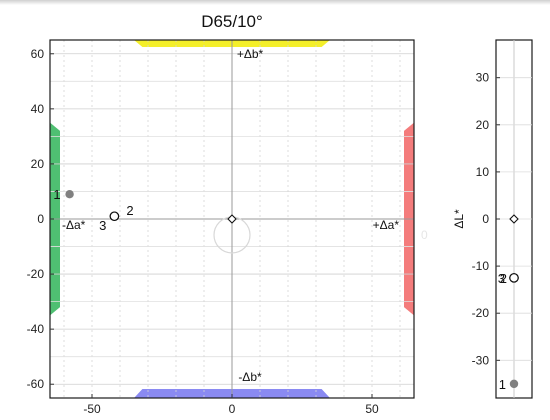 Image resolution: width=550 pixels, height=420 pixels. What do you see at coordinates (514, 278) in the screenshot?
I see `dl-data-point-open` at bounding box center [514, 278].